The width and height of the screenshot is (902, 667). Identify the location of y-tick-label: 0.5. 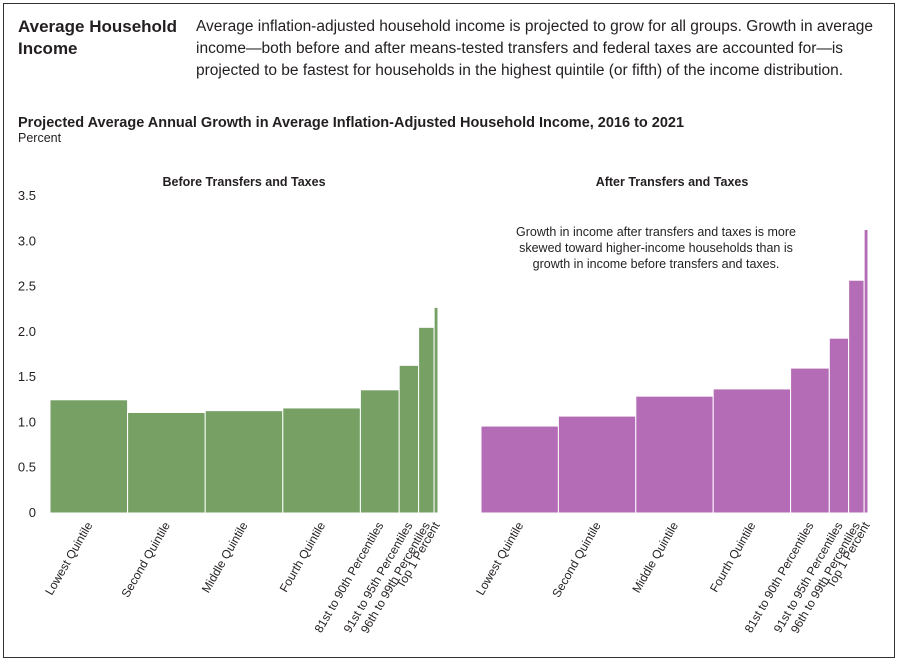
(27, 467).